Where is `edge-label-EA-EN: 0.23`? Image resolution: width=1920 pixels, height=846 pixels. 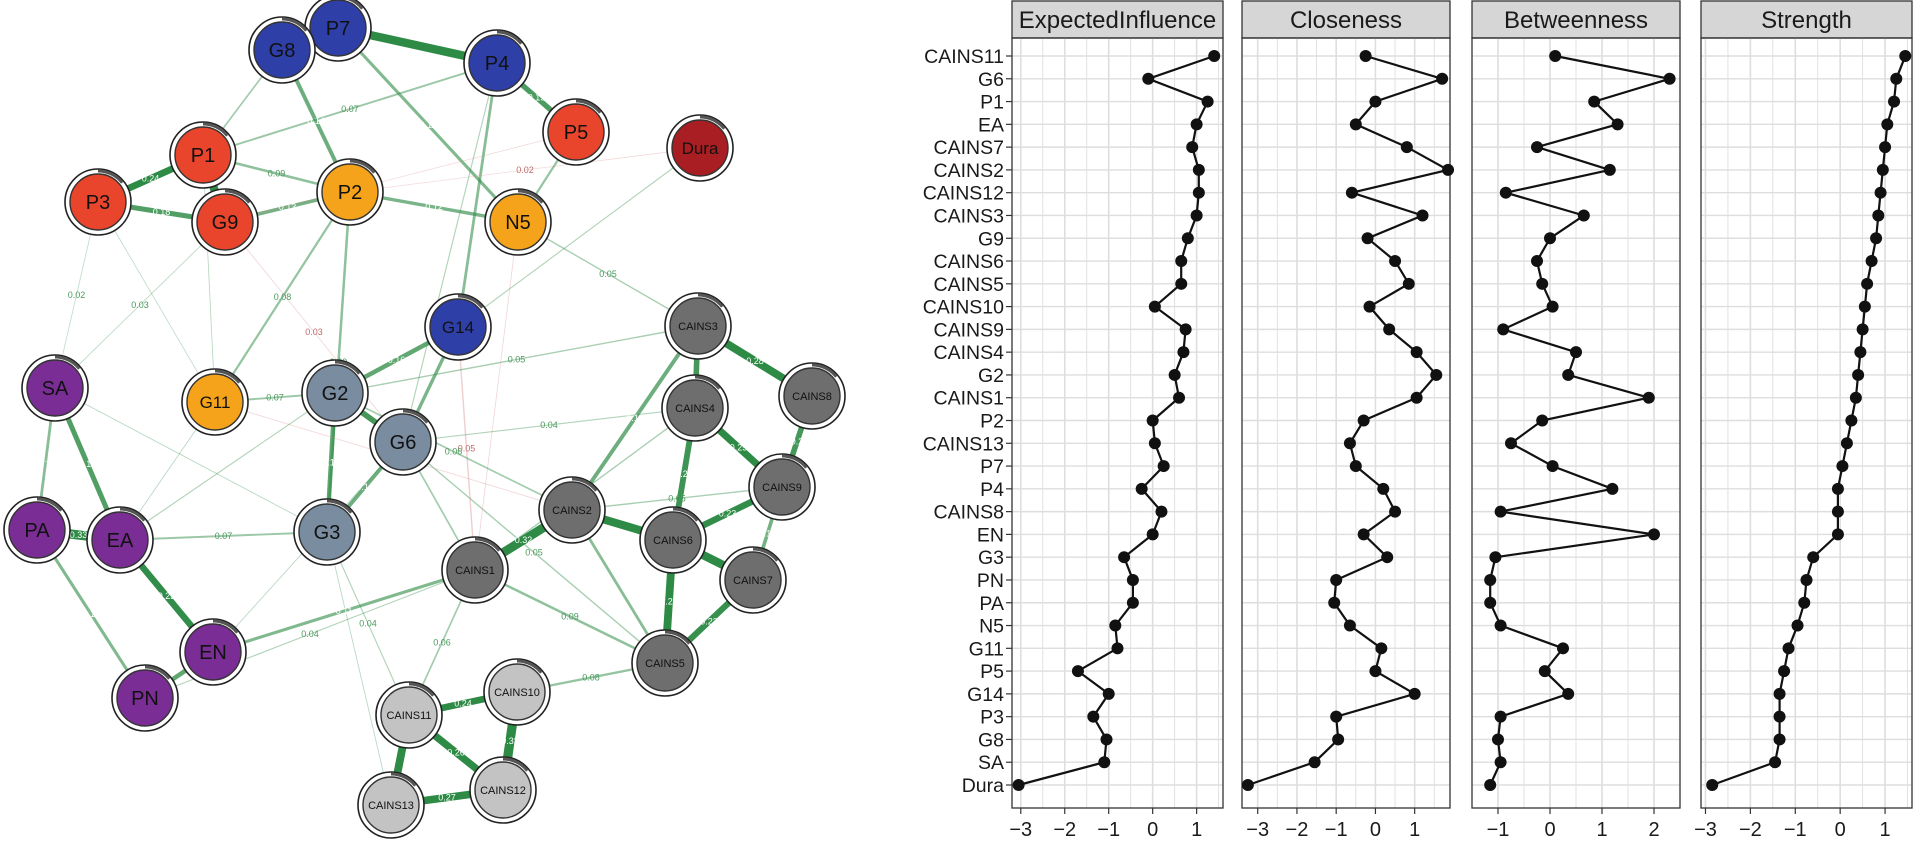 edge-label-EA-EN: 0.23 is located at coordinates (167, 596).